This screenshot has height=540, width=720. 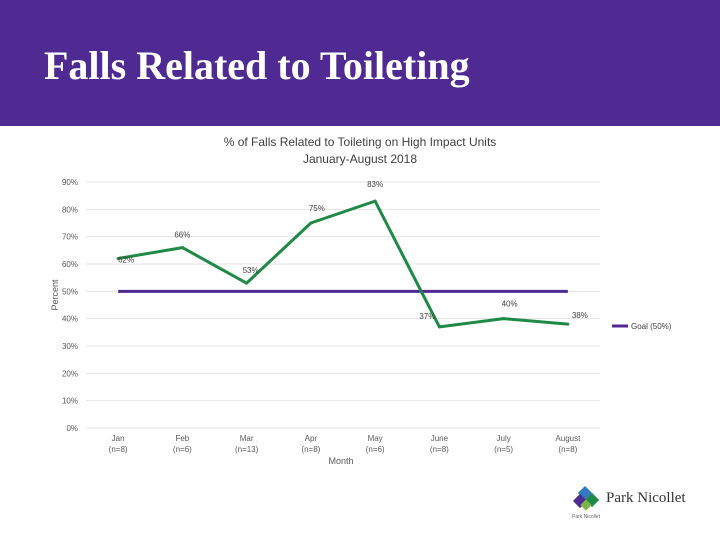 What do you see at coordinates (70, 291) in the screenshot?
I see `y-tick-label: 50%` at bounding box center [70, 291].